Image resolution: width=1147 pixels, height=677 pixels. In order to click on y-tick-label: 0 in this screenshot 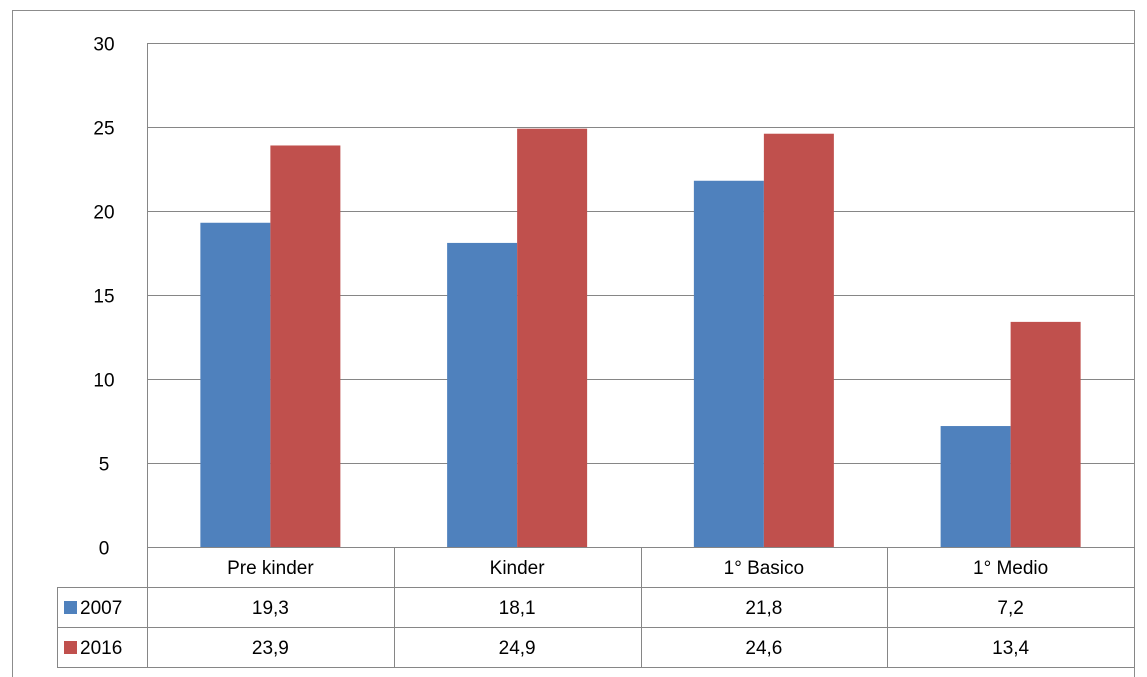, I will do `click(104, 549)`.